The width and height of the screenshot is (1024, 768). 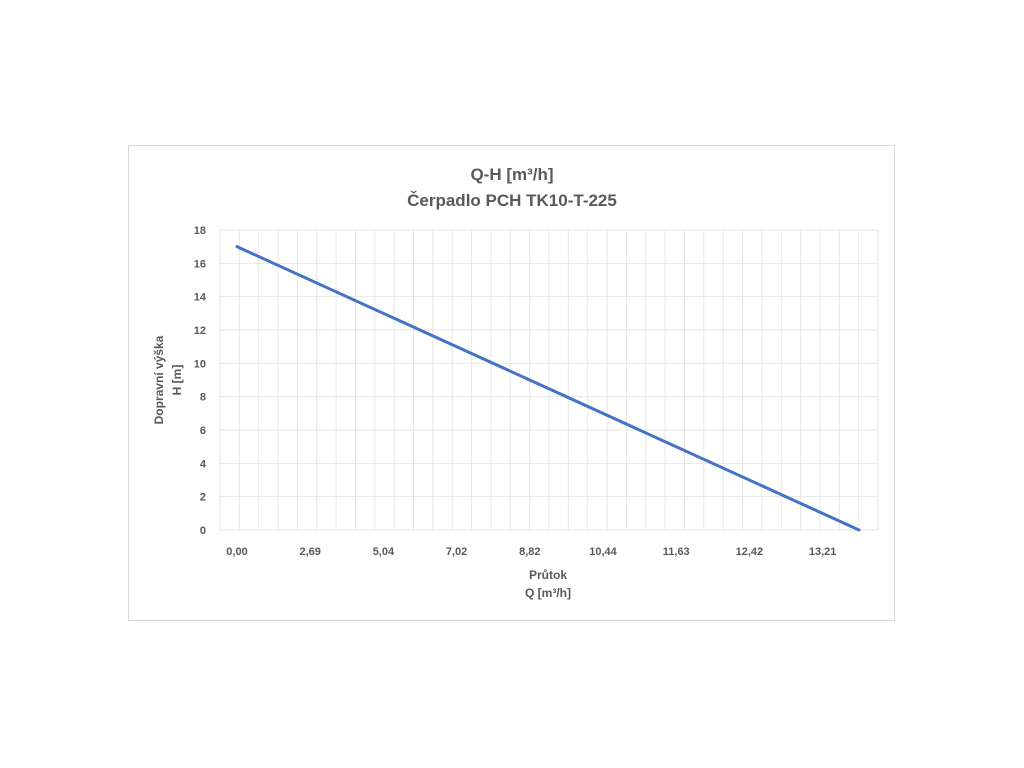 I want to click on x-tick-label: 13,21, so click(x=823, y=552).